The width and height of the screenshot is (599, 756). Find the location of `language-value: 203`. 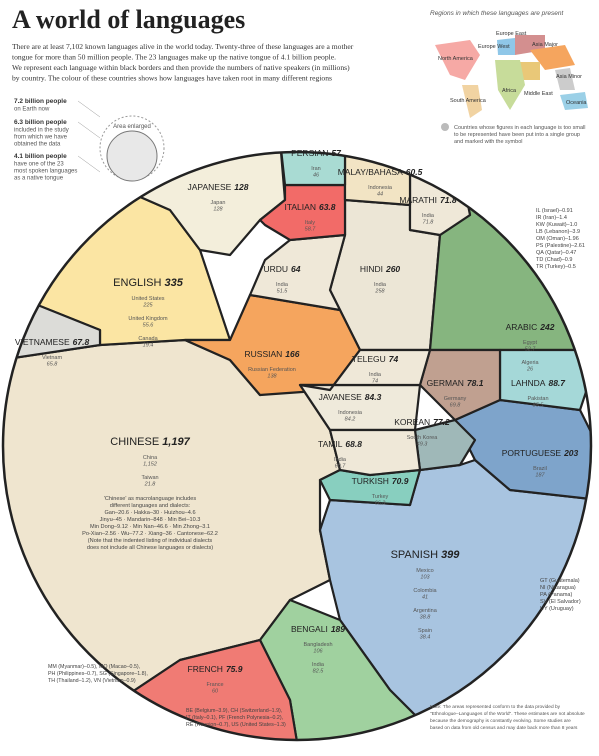

language-value: 203 is located at coordinates (570, 453).